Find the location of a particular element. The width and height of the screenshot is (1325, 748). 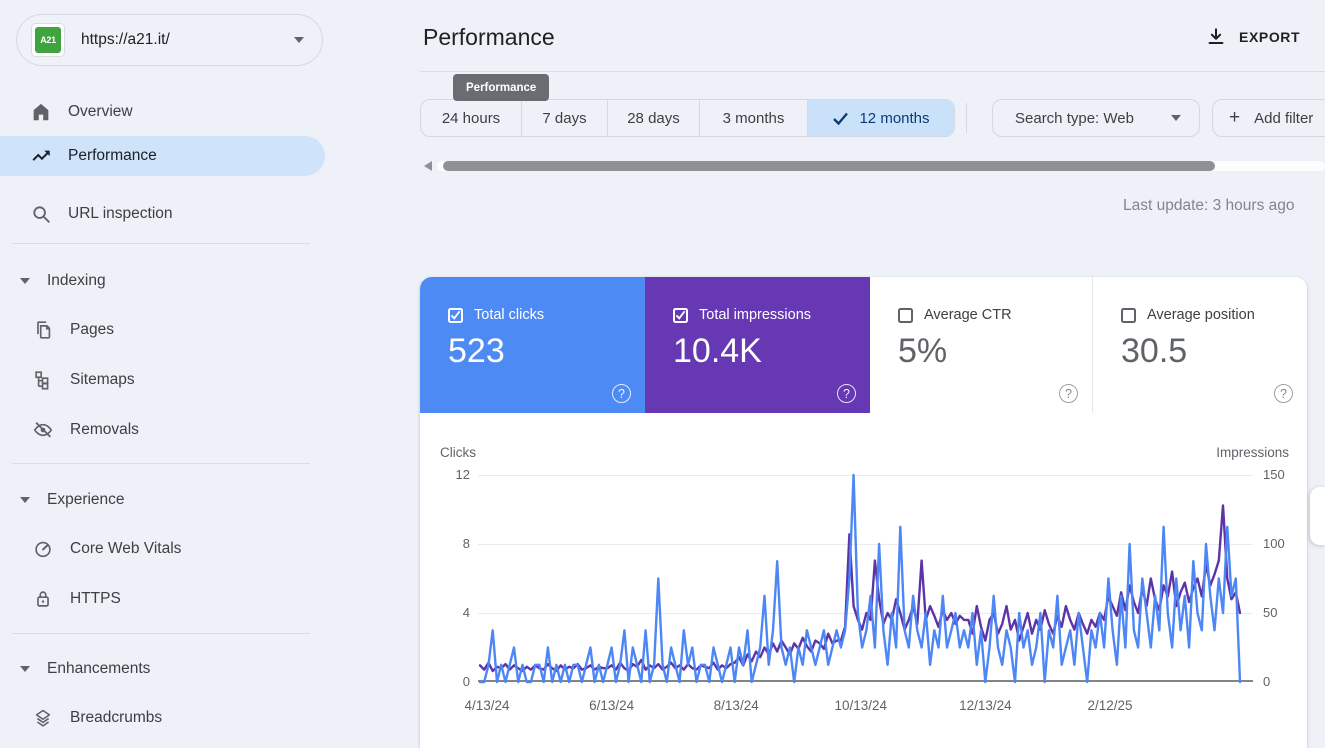

sidebar-item-url-inspection: URL inspection is located at coordinates (162, 214).